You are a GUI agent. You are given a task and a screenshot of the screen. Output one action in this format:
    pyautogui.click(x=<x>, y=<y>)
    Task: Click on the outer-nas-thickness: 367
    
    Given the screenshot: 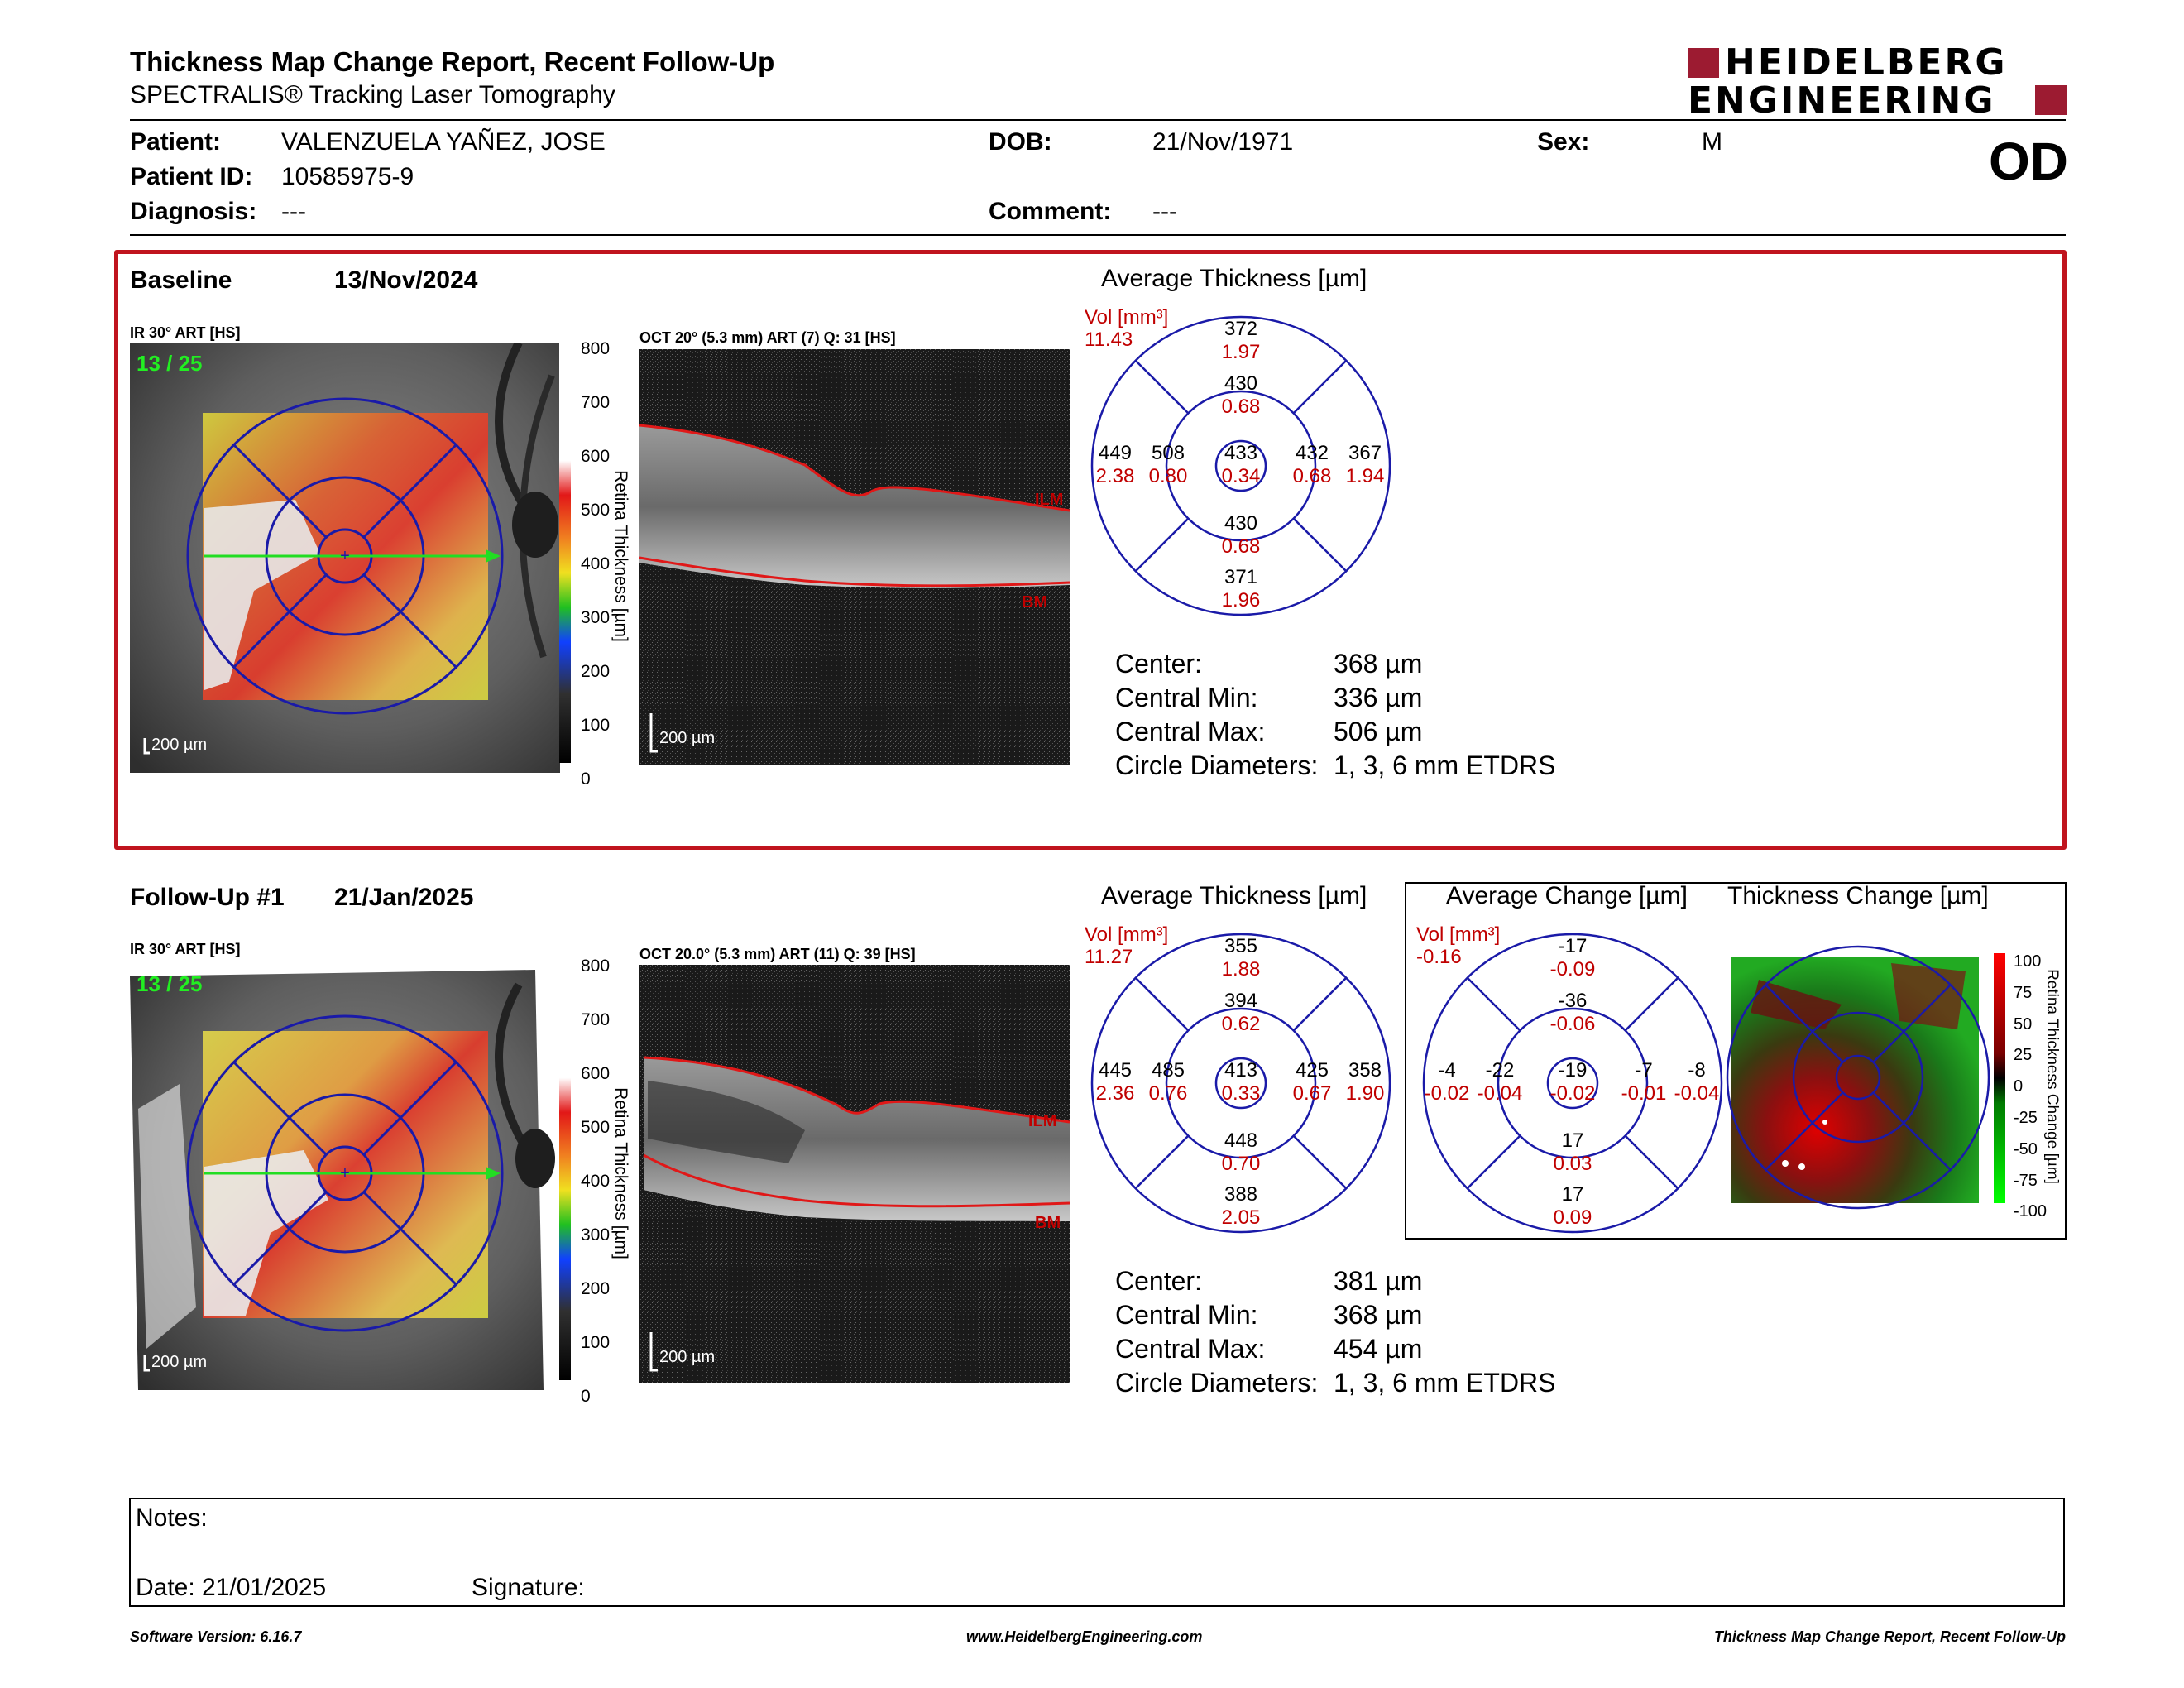 What is the action you would take?
    pyautogui.click(x=1365, y=453)
    